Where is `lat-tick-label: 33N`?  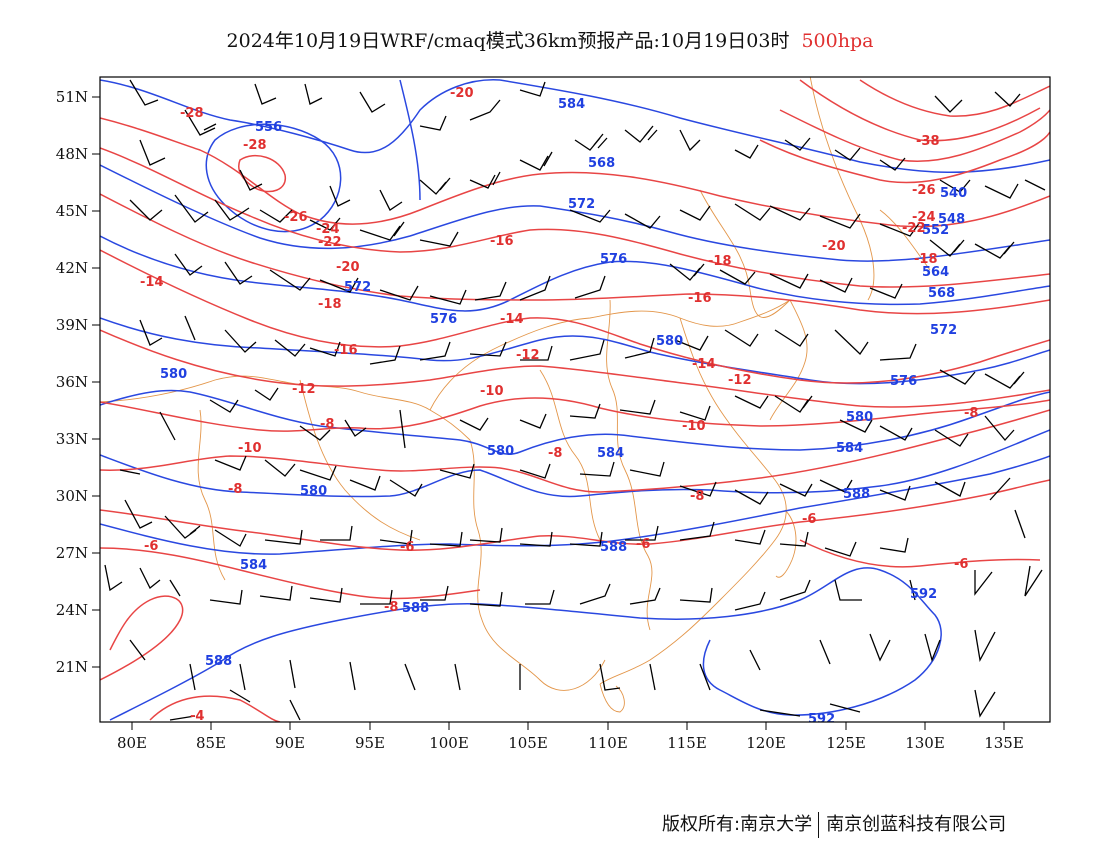 lat-tick-label: 33N is located at coordinates (72, 439).